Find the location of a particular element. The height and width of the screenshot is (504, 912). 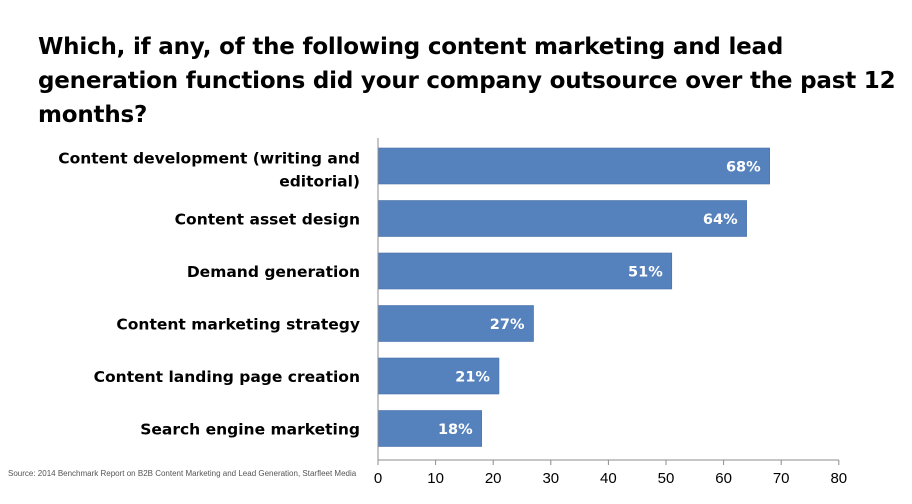

x-tick-label: 10 is located at coordinates (435, 478).